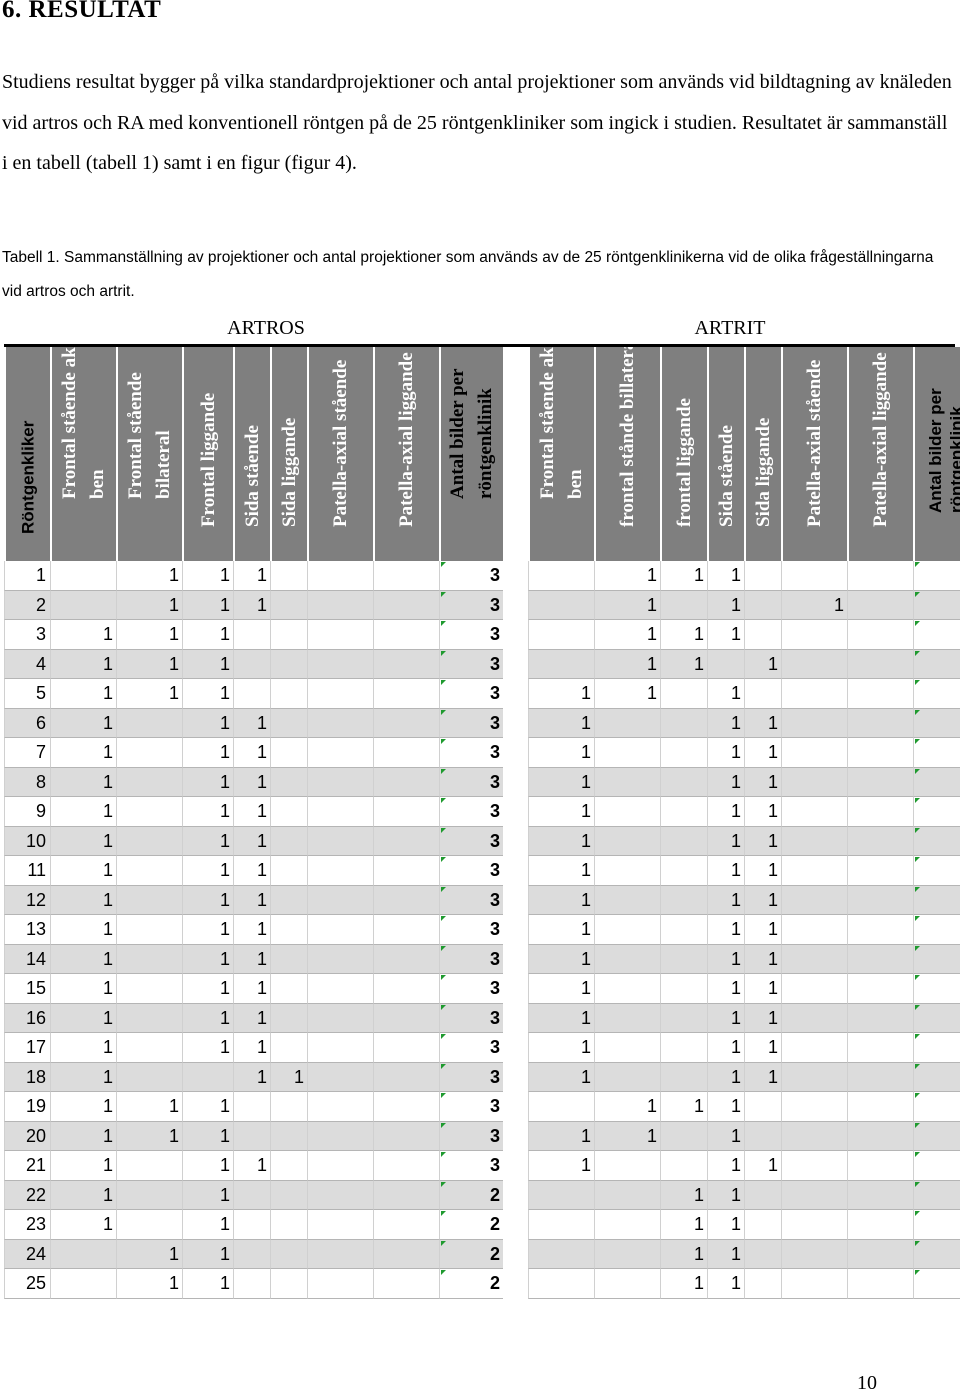  I want to click on page-number: 10, so click(867, 1383).